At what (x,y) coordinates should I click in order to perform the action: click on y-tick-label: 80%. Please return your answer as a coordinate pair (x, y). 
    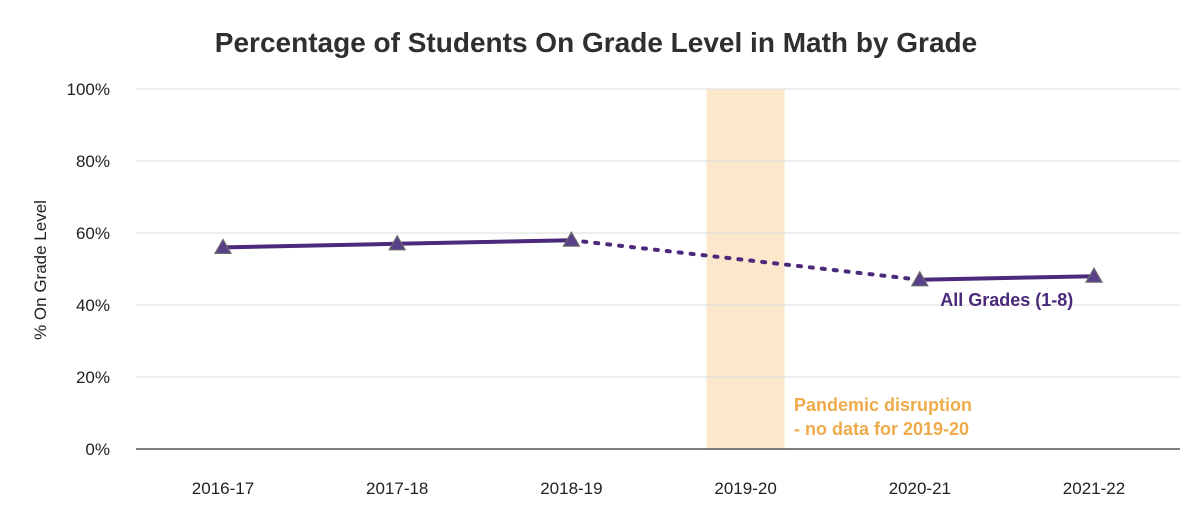
    Looking at the image, I should click on (93, 161).